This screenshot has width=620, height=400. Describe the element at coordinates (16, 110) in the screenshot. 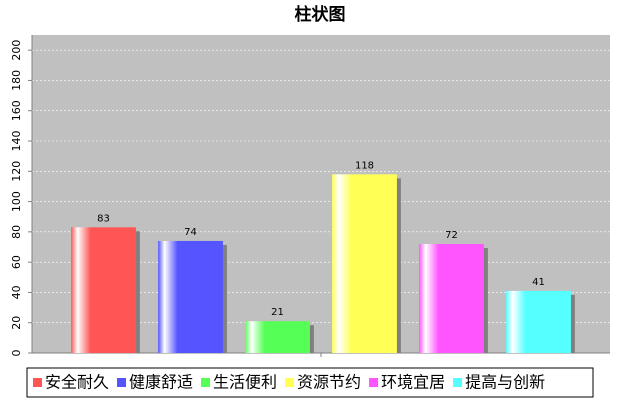

I see `y-tick-label: 160` at that location.